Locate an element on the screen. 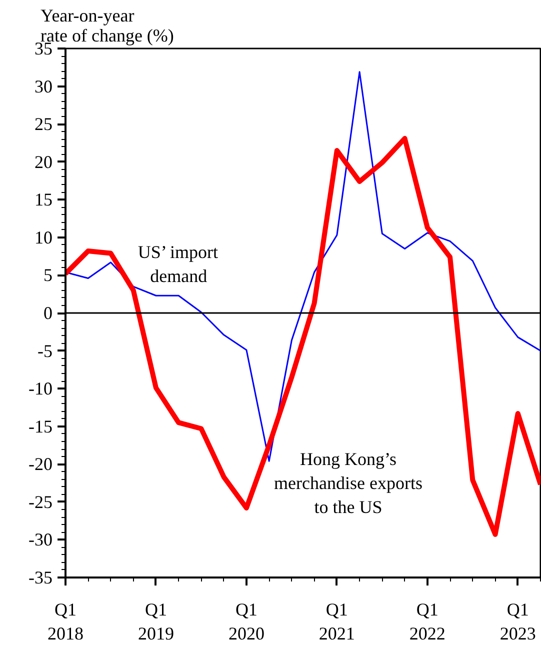  x-tick-label: Q1 2020 is located at coordinates (246, 622).